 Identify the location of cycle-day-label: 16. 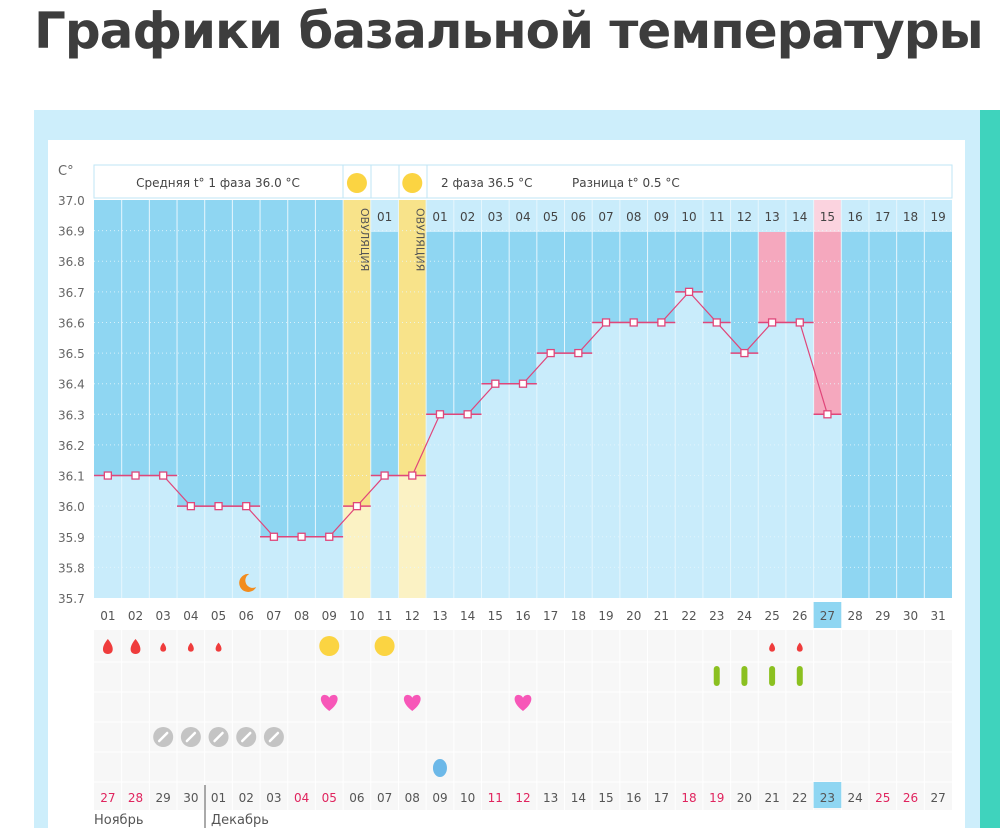
(522, 616).